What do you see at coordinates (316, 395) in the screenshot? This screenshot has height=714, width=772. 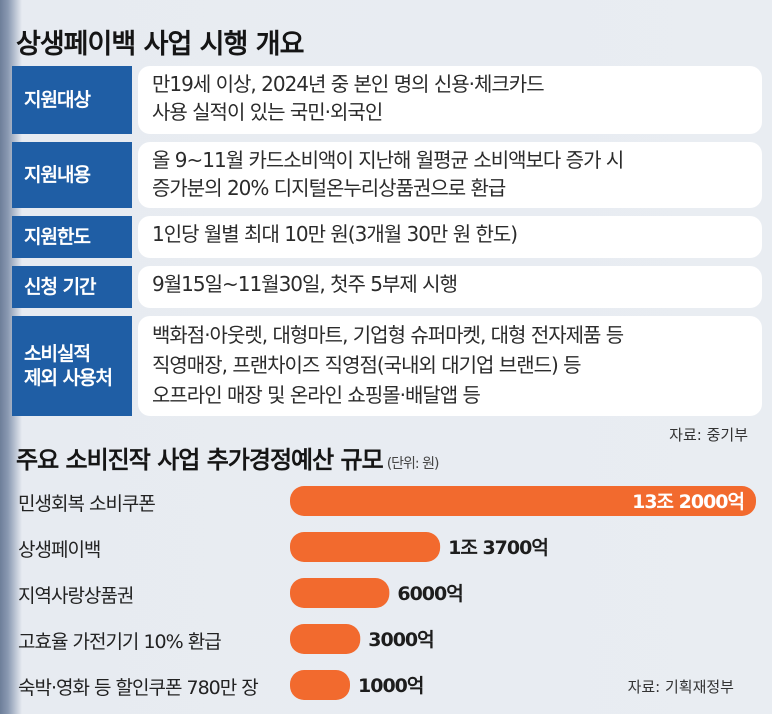 I see `row-content-line: 오프라인 매장 및 온라인 쇼핑몰·배달앱 등` at bounding box center [316, 395].